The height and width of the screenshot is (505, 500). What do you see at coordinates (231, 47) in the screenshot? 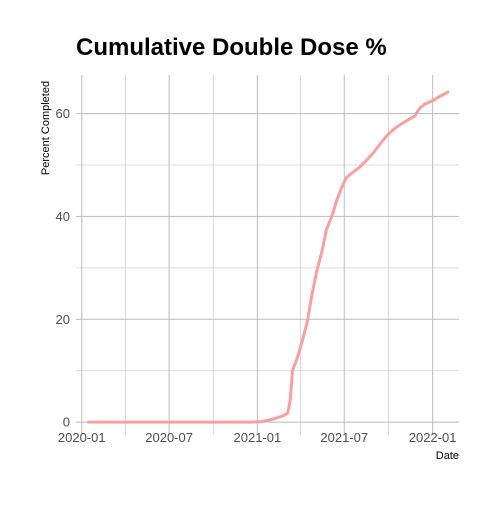
I see `chart-title: Cumulative Double Dose %` at bounding box center [231, 47].